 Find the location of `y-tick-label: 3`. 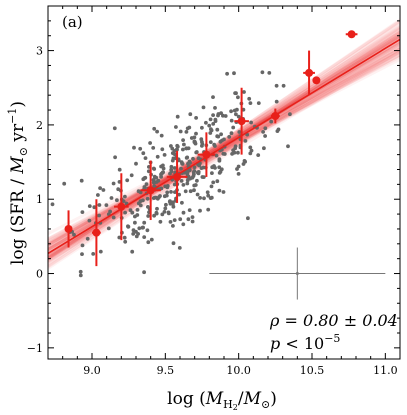

y-tick-label: 3 is located at coordinates (39, 51).